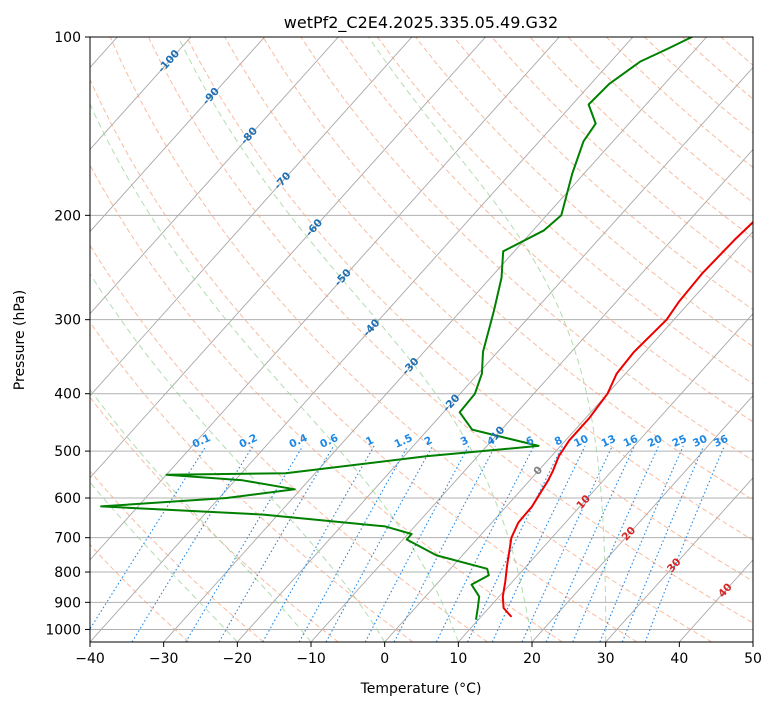 The width and height of the screenshot is (775, 708). I want to click on mixing-ratio-label: 3, so click(465, 441).